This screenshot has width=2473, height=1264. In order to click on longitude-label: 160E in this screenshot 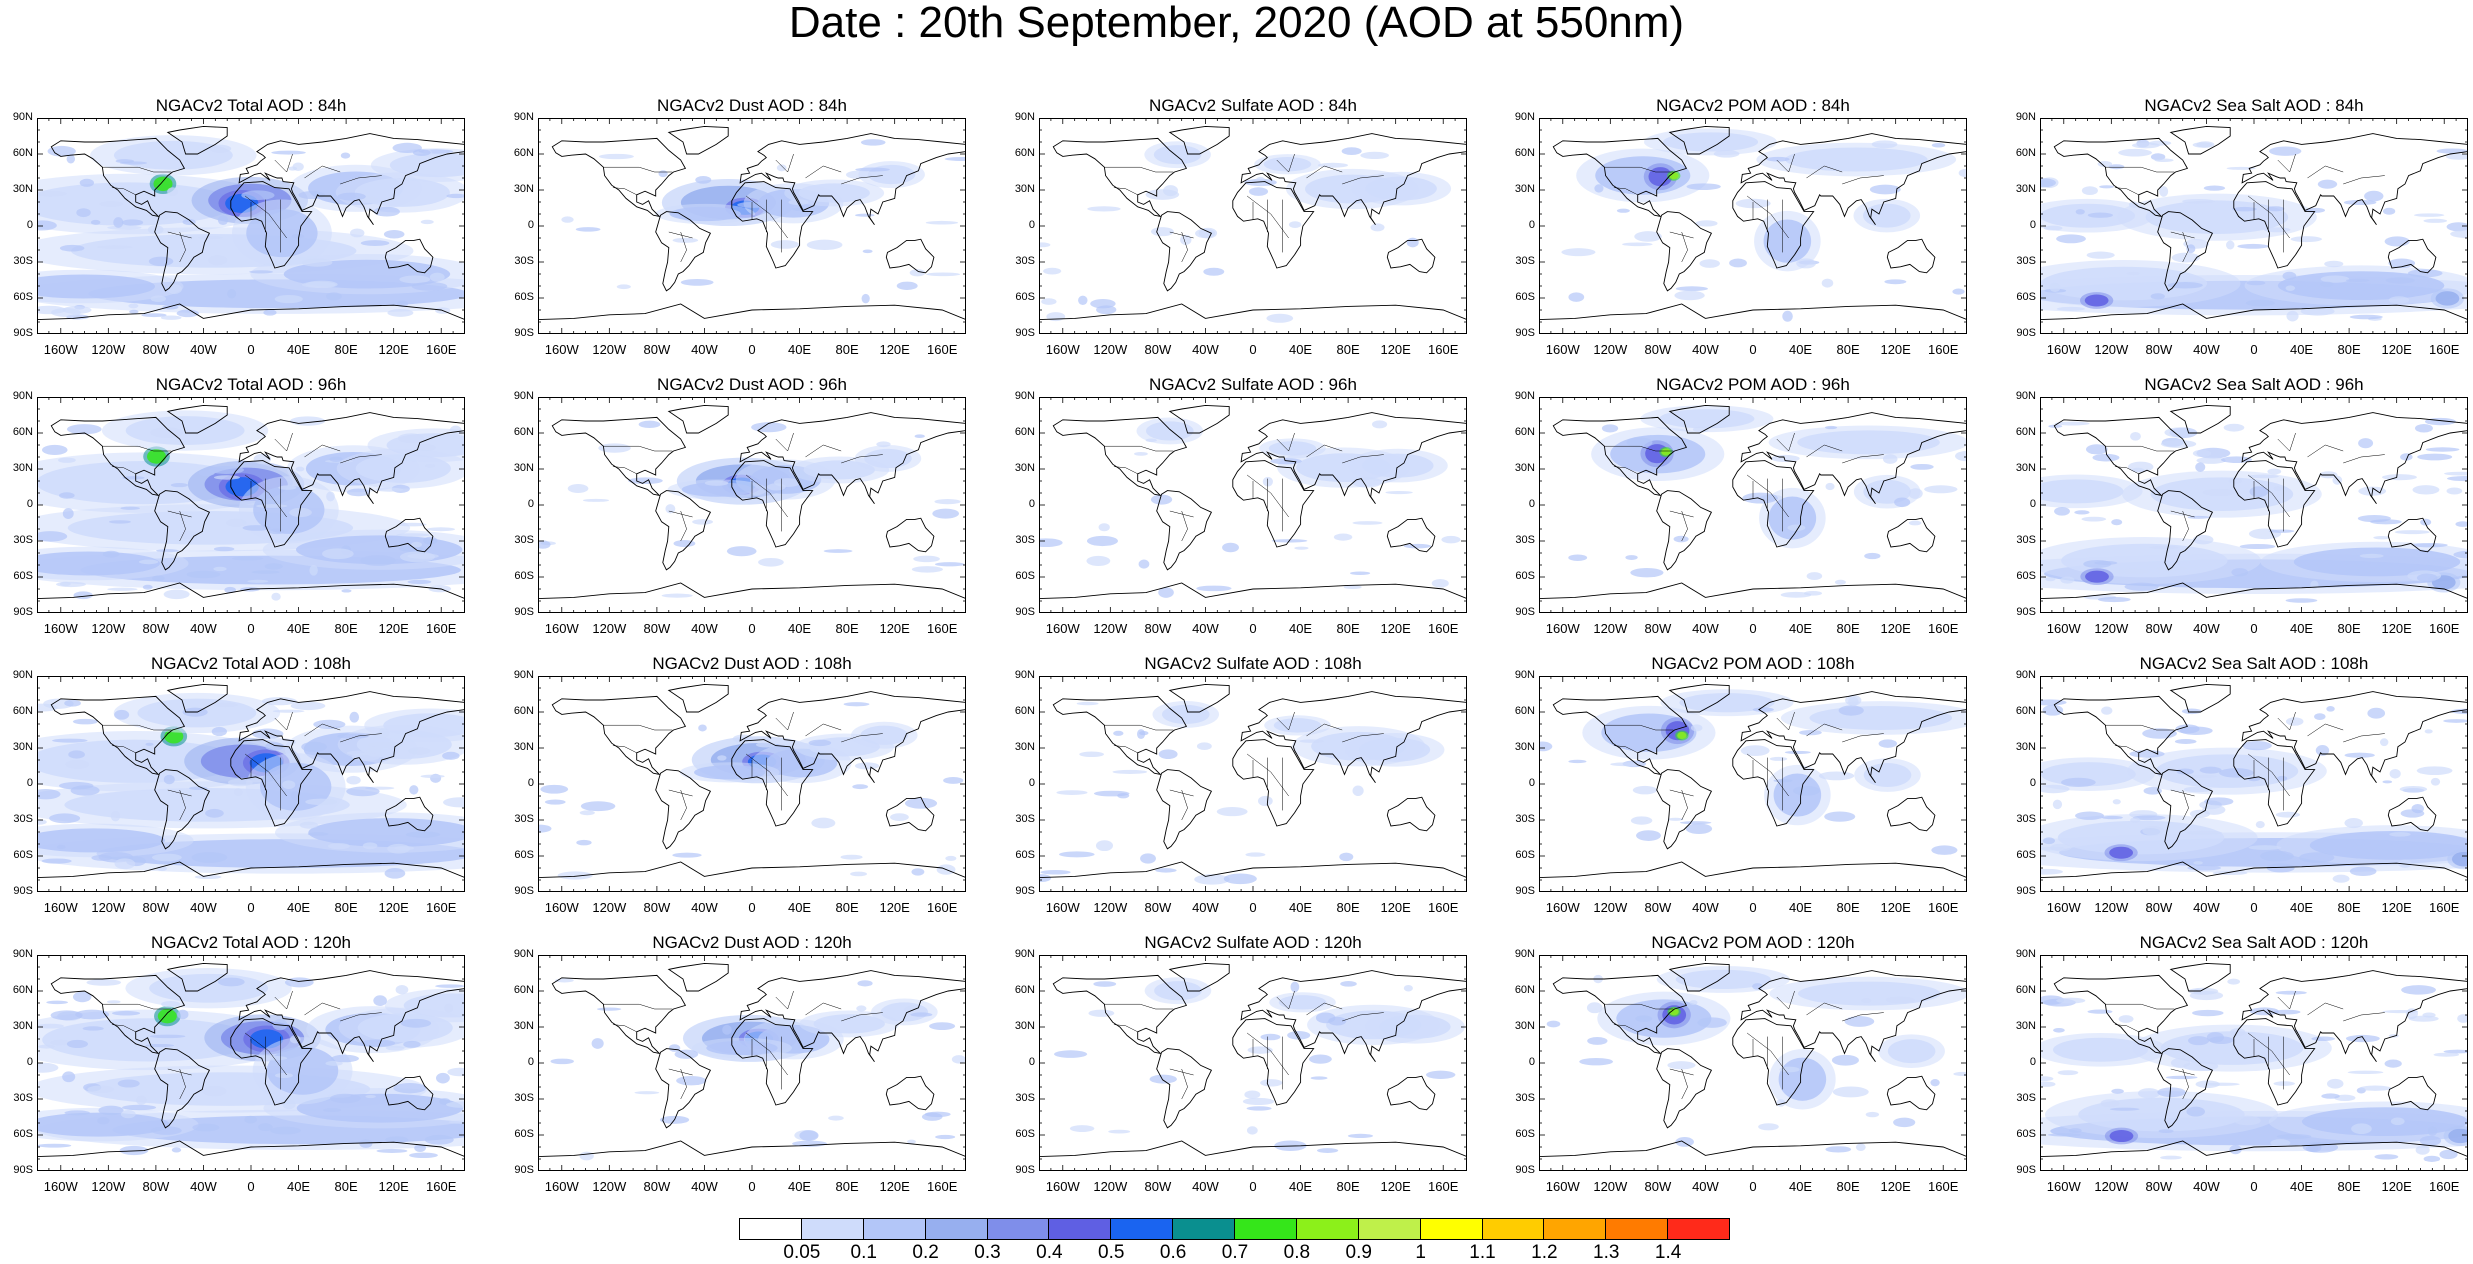, I will do `click(1943, 349)`.